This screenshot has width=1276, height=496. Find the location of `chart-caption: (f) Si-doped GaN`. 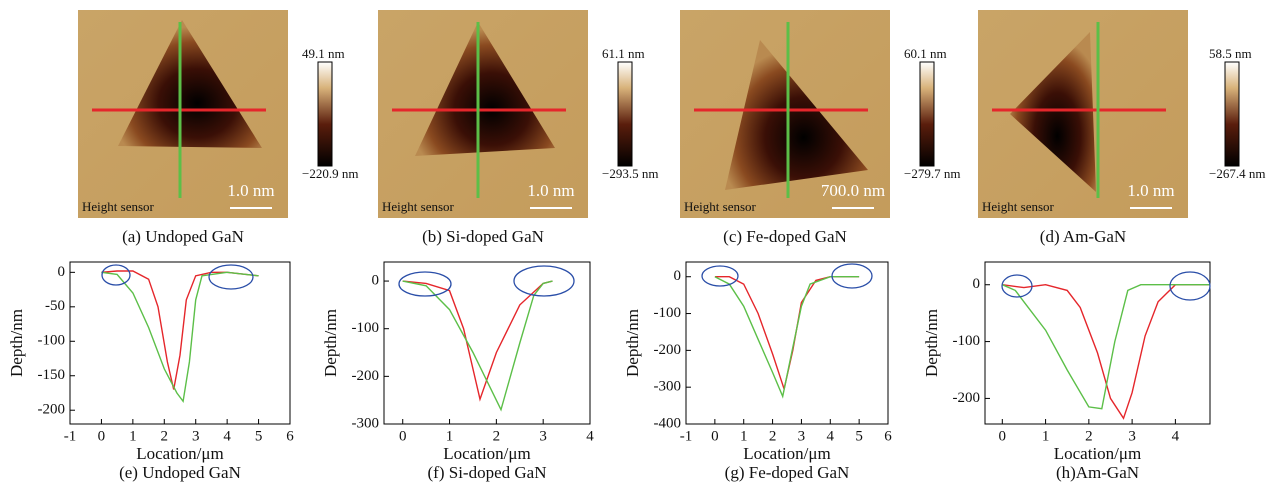

chart-caption: (f) Si-doped GaN is located at coordinates (487, 472).